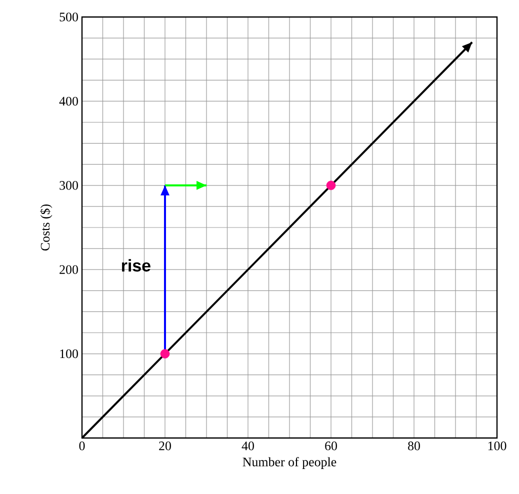 The width and height of the screenshot is (519, 494). Describe the element at coordinates (69, 185) in the screenshot. I see `y-tick-label: 300` at that location.